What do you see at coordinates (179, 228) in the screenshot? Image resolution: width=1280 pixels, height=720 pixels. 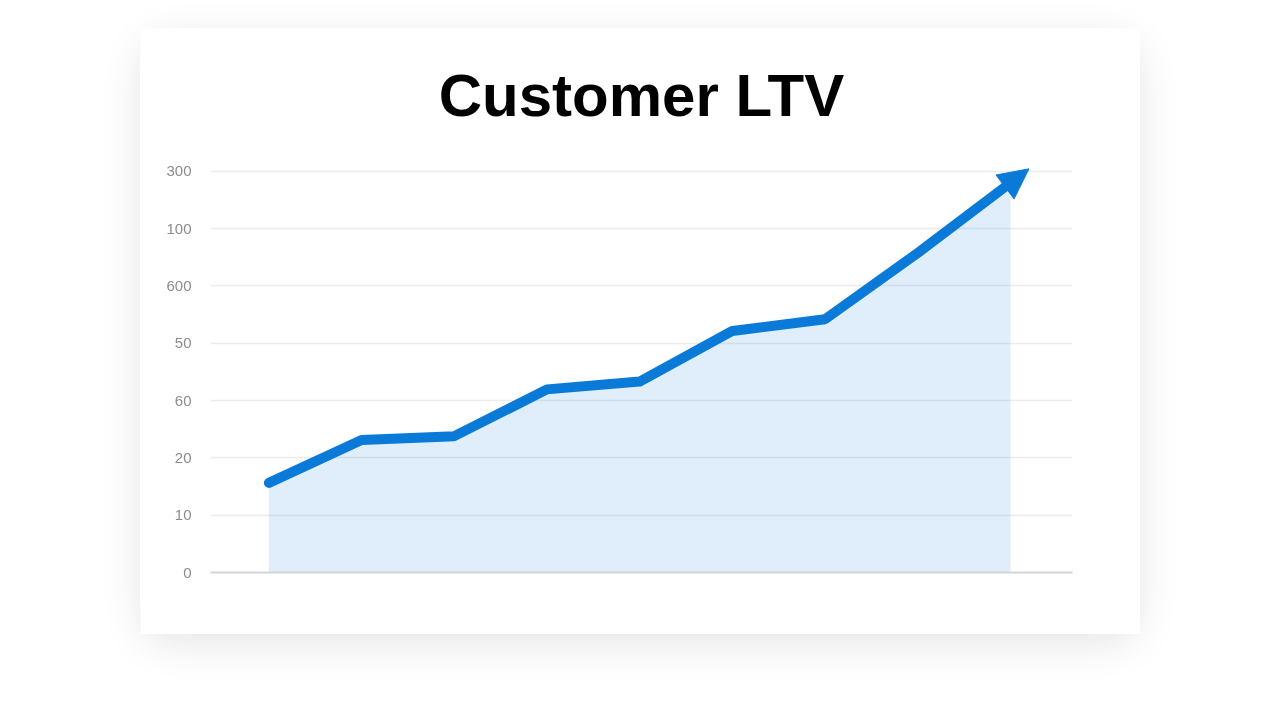 I see `text: 100` at bounding box center [179, 228].